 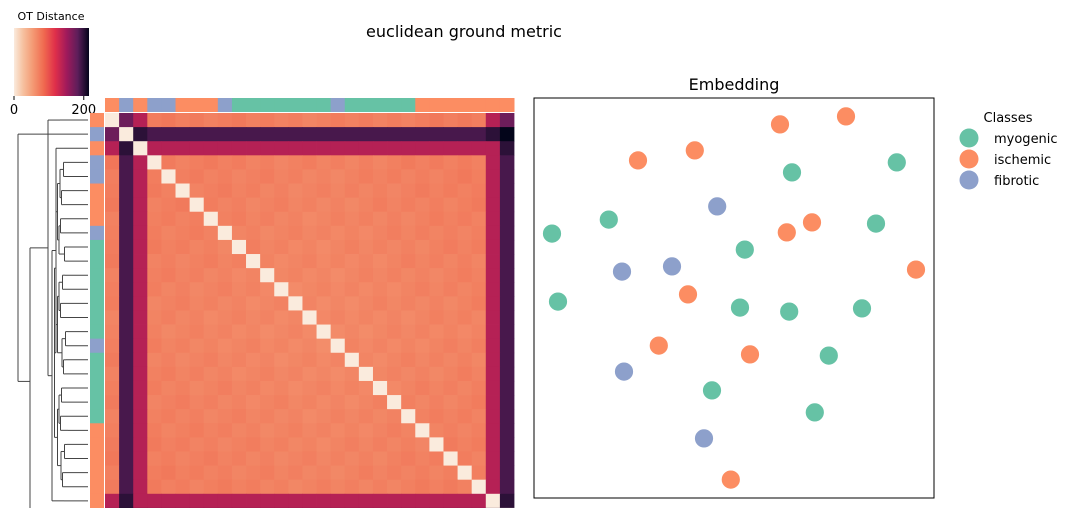 I want to click on legend-label-ischemic: ischemic, so click(x=1022, y=160).